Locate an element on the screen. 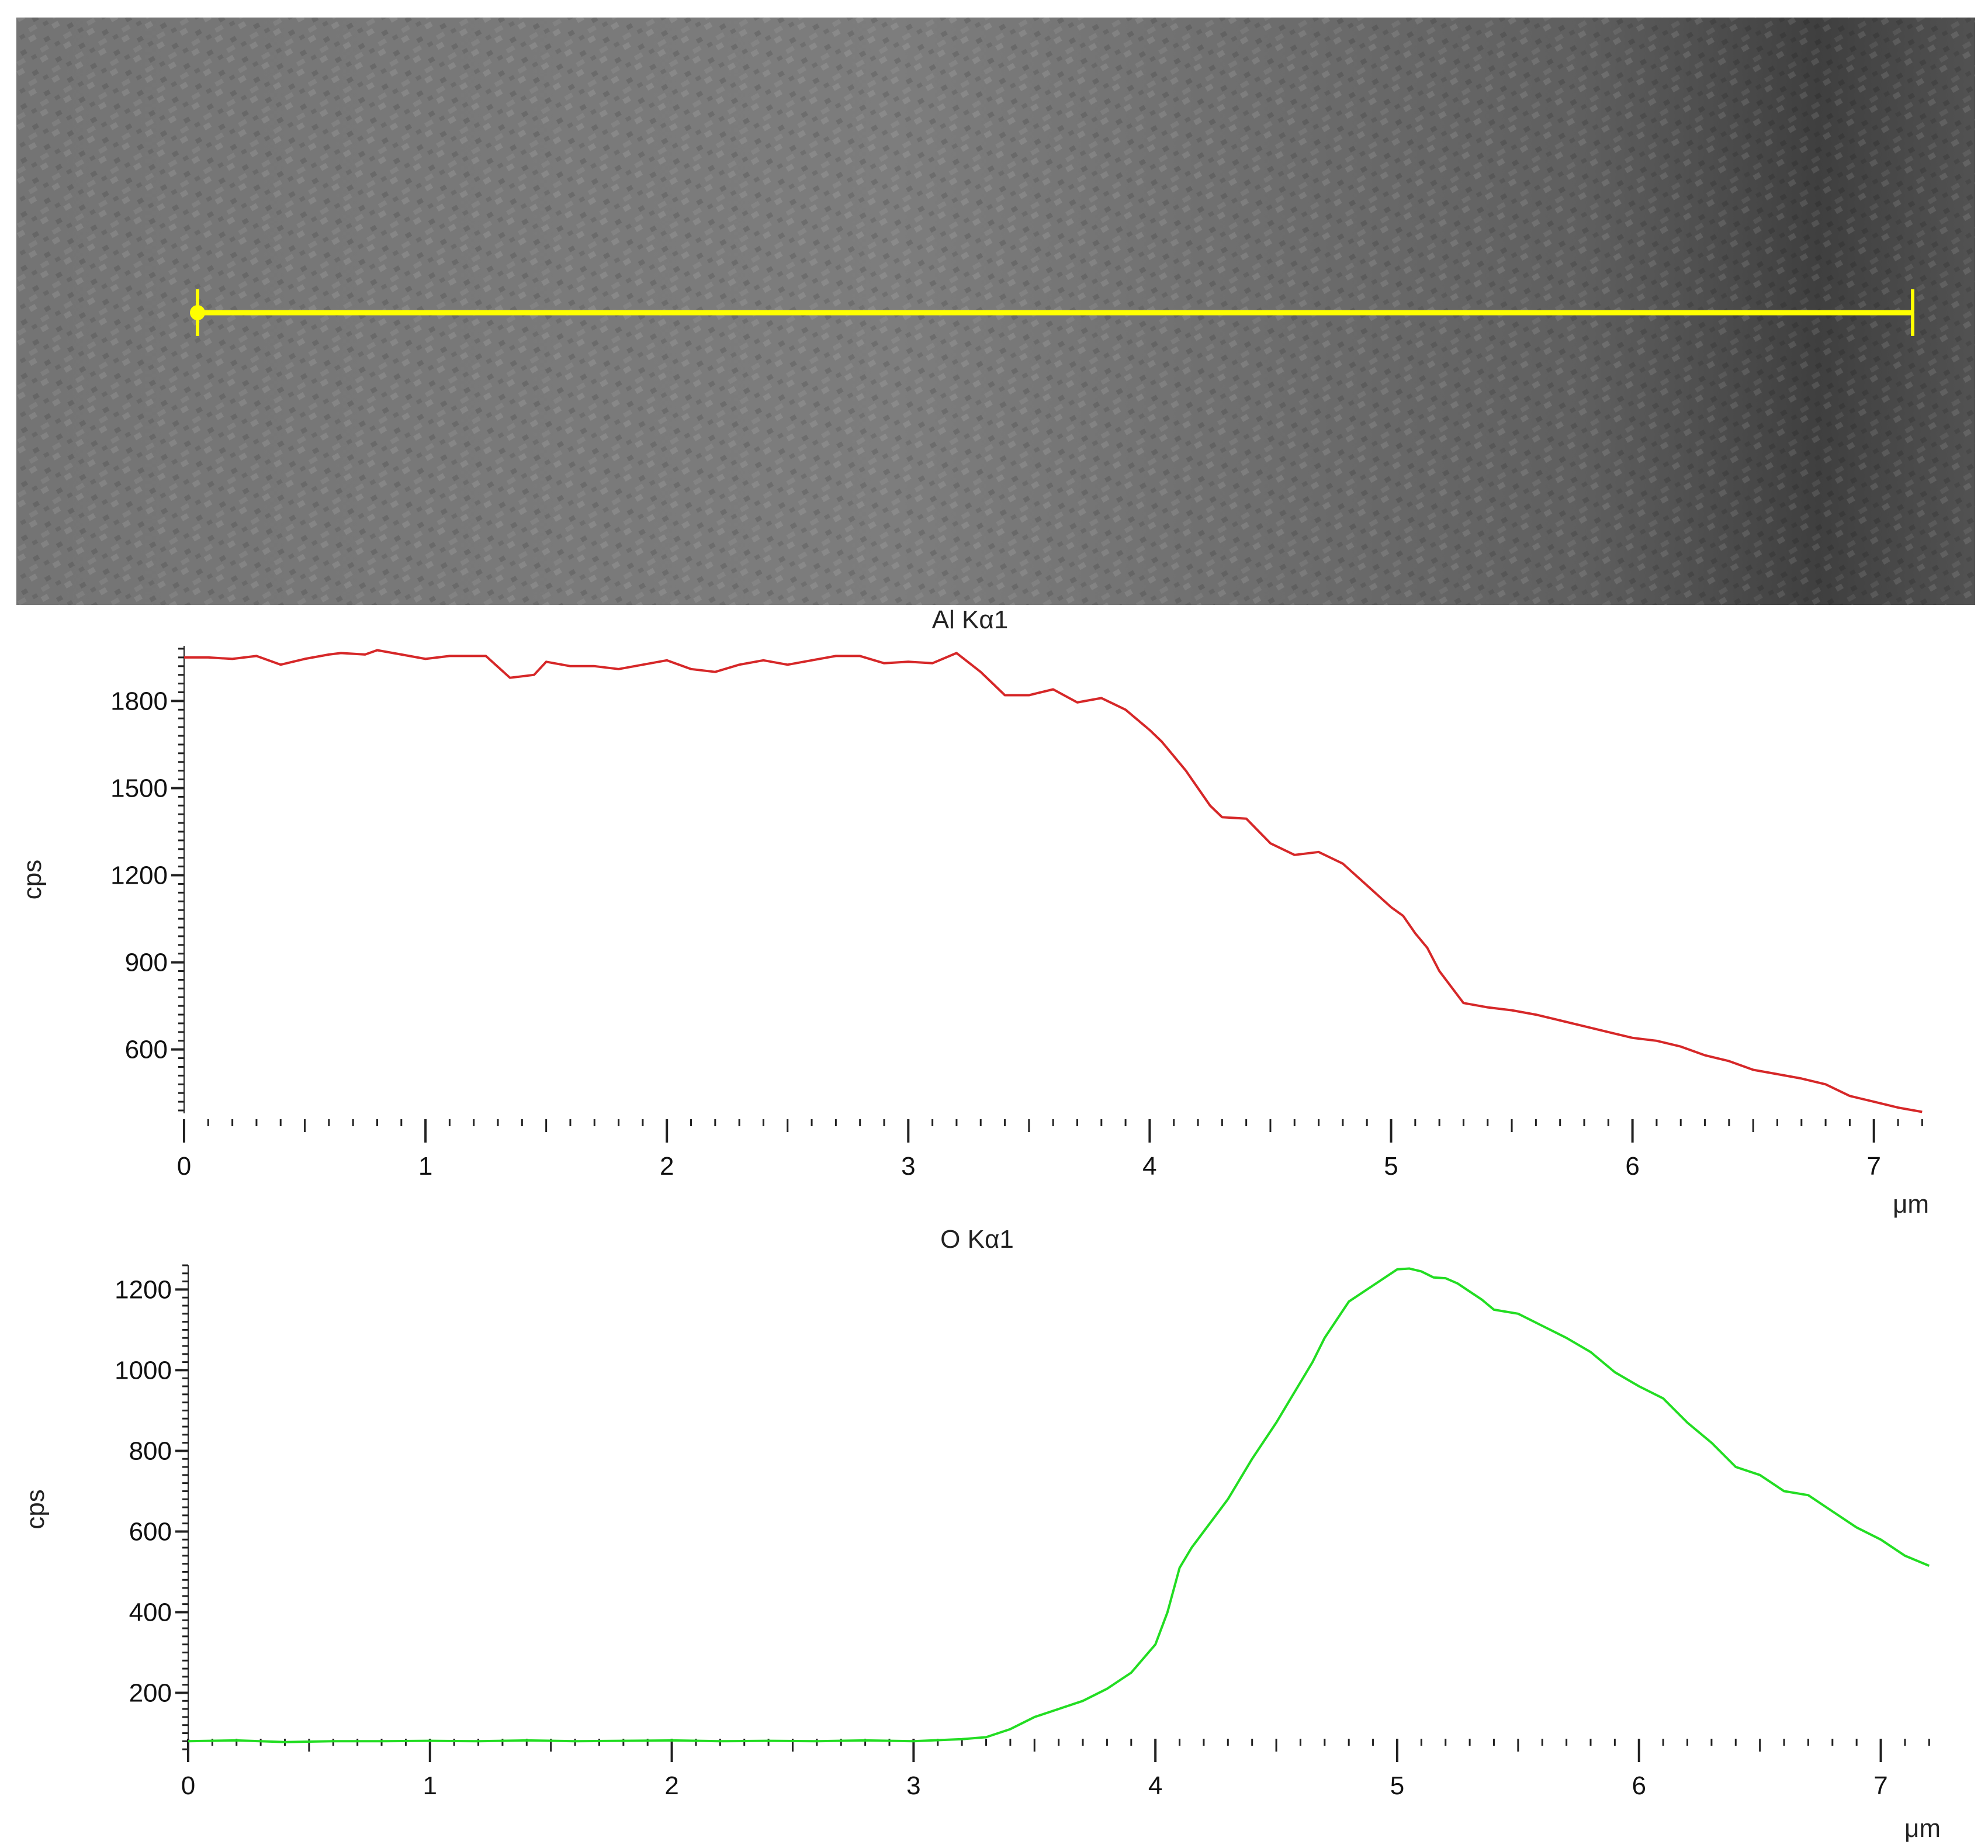 The image size is (1988, 1848). chart-0-x-tick-label: 0 is located at coordinates (184, 1166).